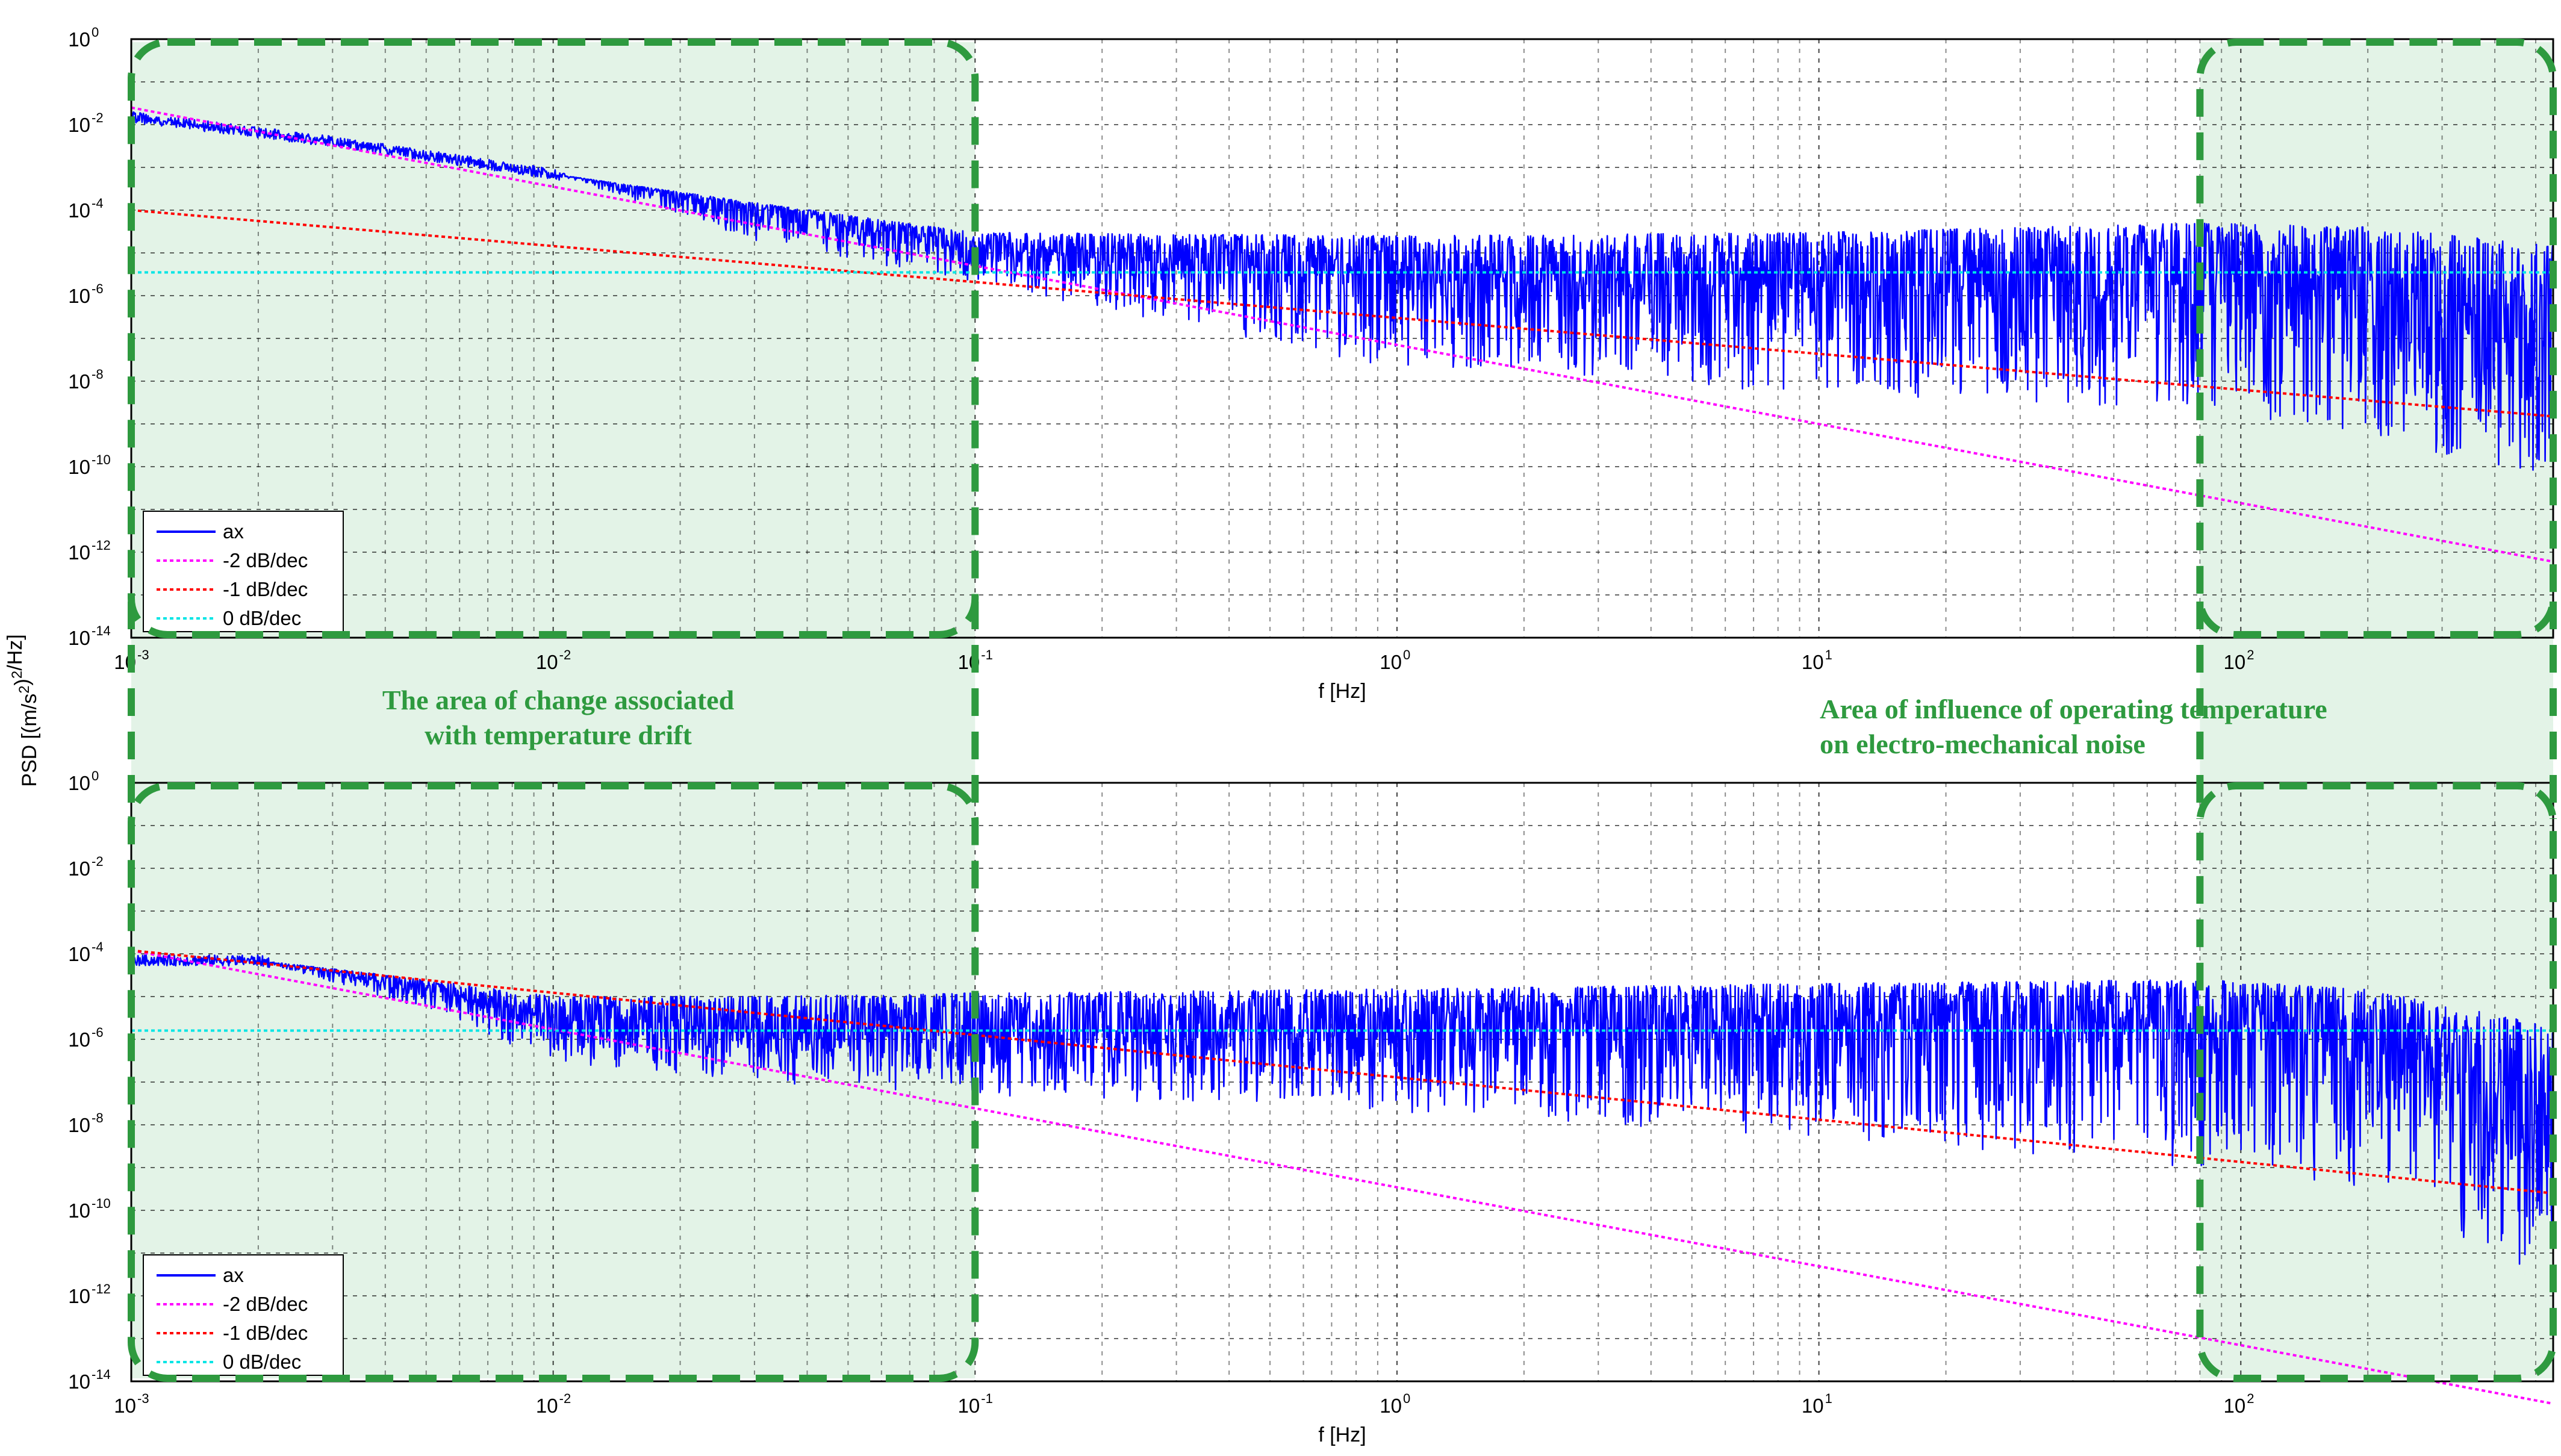  What do you see at coordinates (1407, 654) in the screenshot?
I see `top-xtick-exp: 0` at bounding box center [1407, 654].